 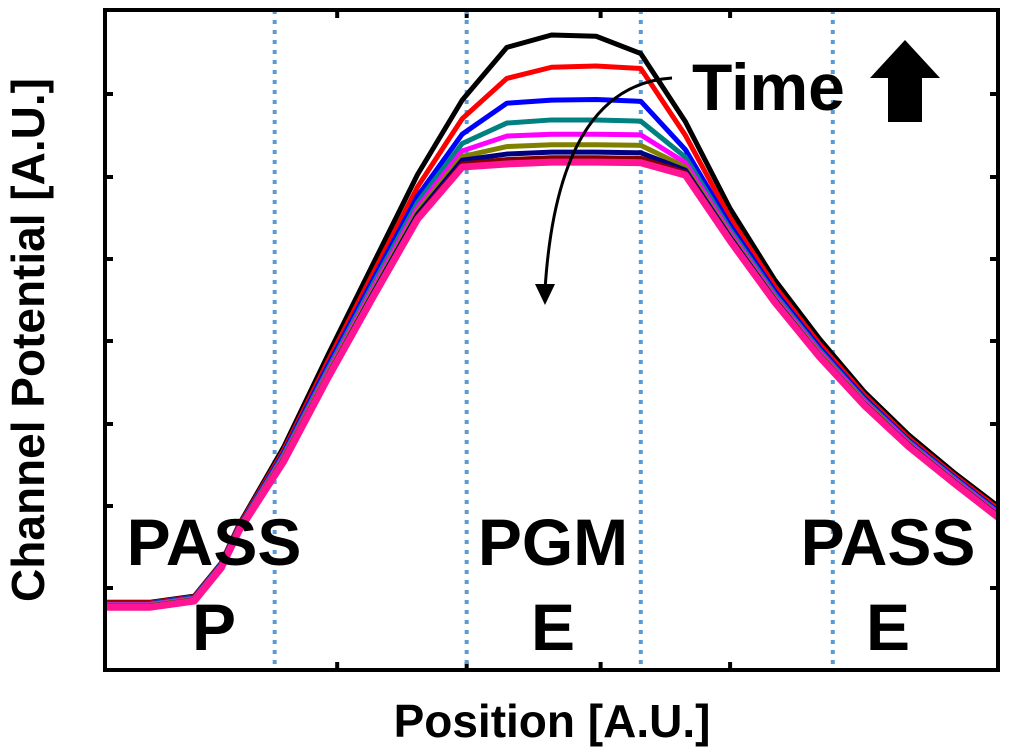 I want to click on region-label-pass-e-bottom: E, so click(x=888, y=627).